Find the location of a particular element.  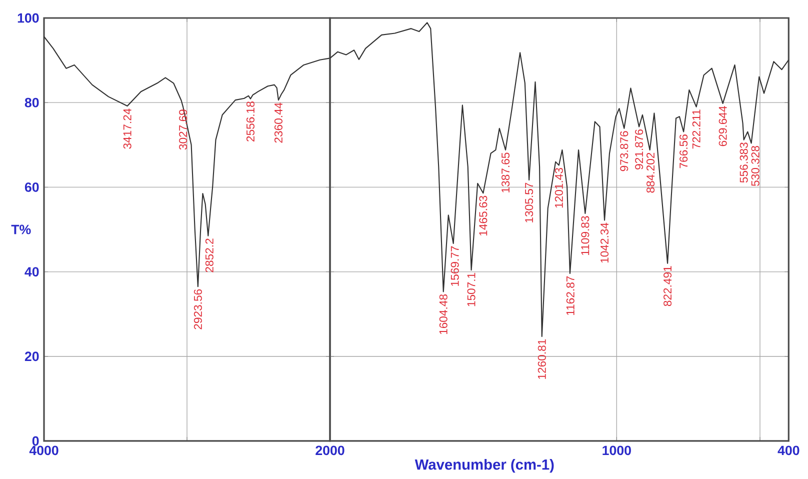

x-tick-label: 1000 is located at coordinates (616, 451).